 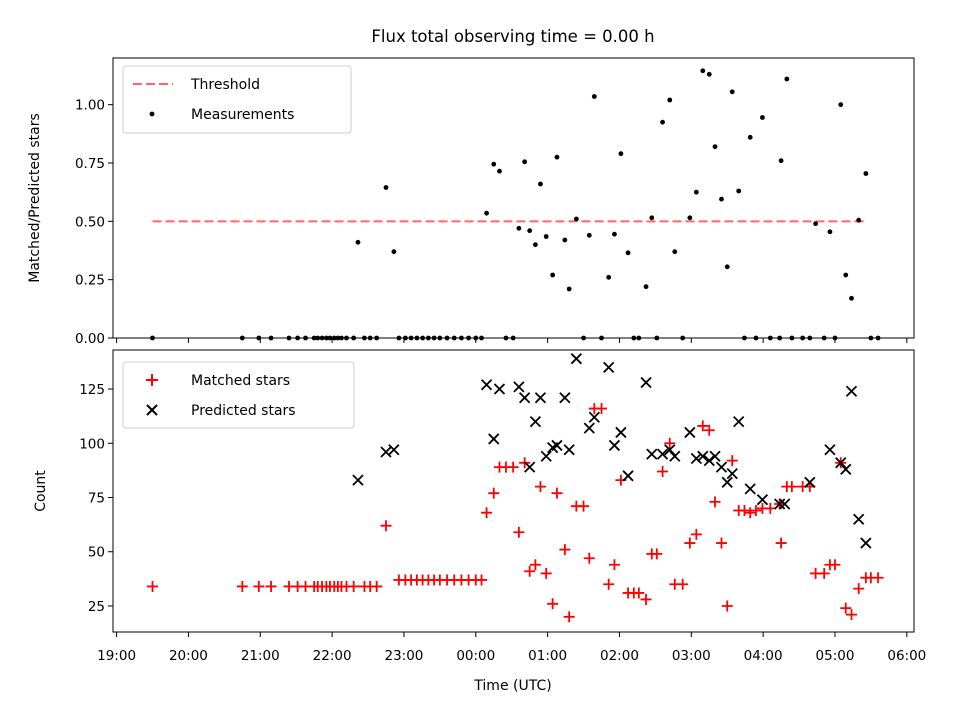 What do you see at coordinates (238, 395) in the screenshot?
I see `bottom-legend: Matched stars Predicted stars` at bounding box center [238, 395].